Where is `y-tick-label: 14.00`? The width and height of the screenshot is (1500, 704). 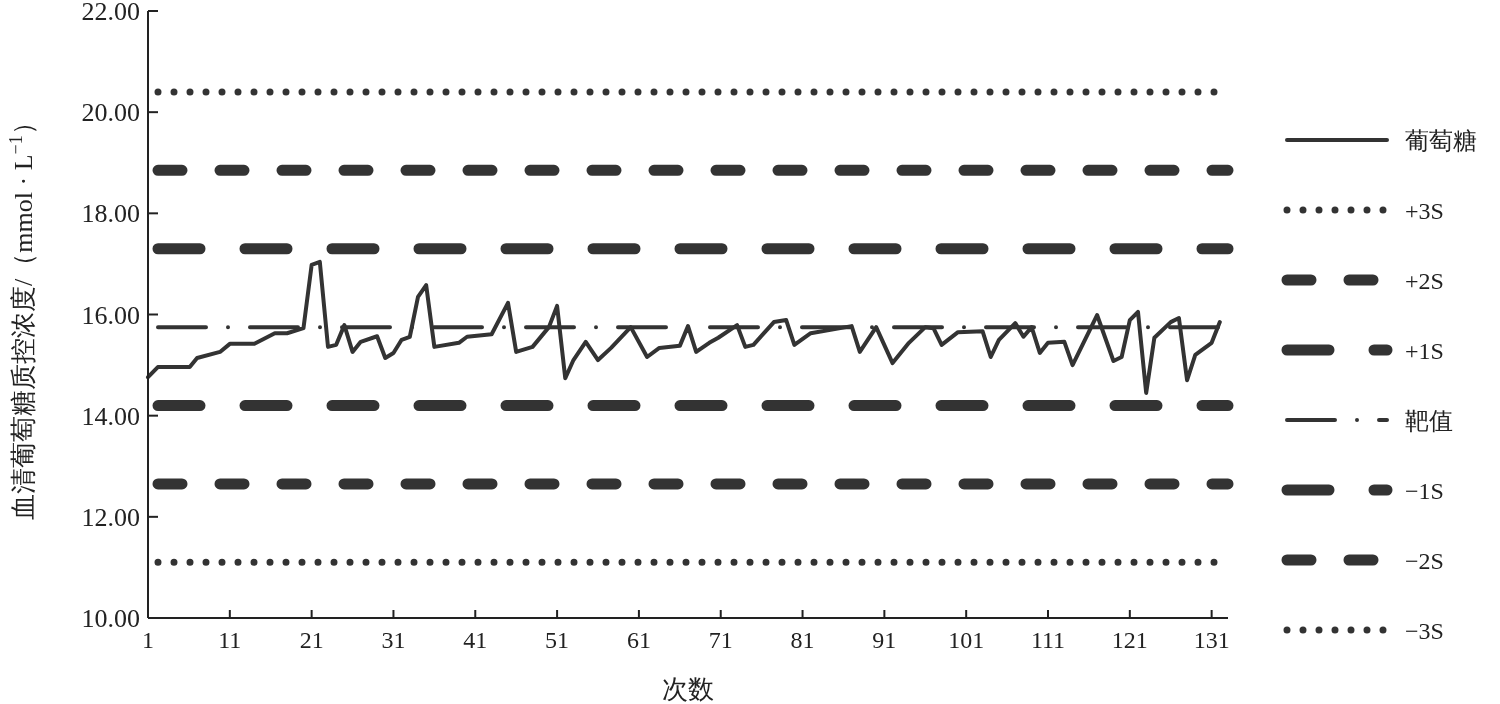
y-tick-label: 14.00 is located at coordinates (110, 416).